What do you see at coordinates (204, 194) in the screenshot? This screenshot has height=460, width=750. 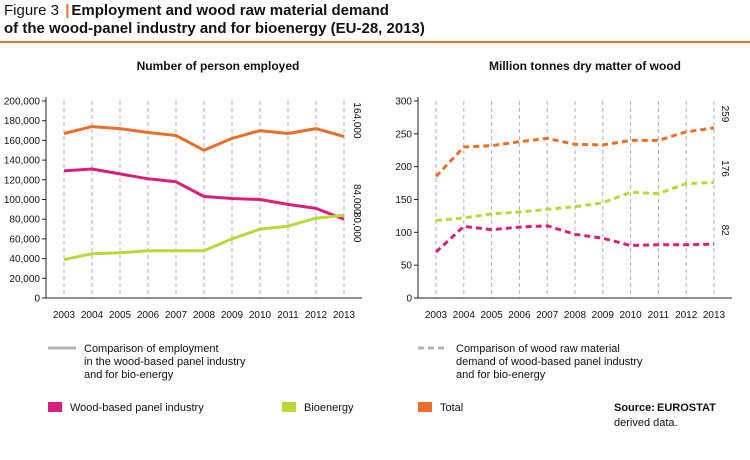 I see `panel-1-series-wood-panel` at bounding box center [204, 194].